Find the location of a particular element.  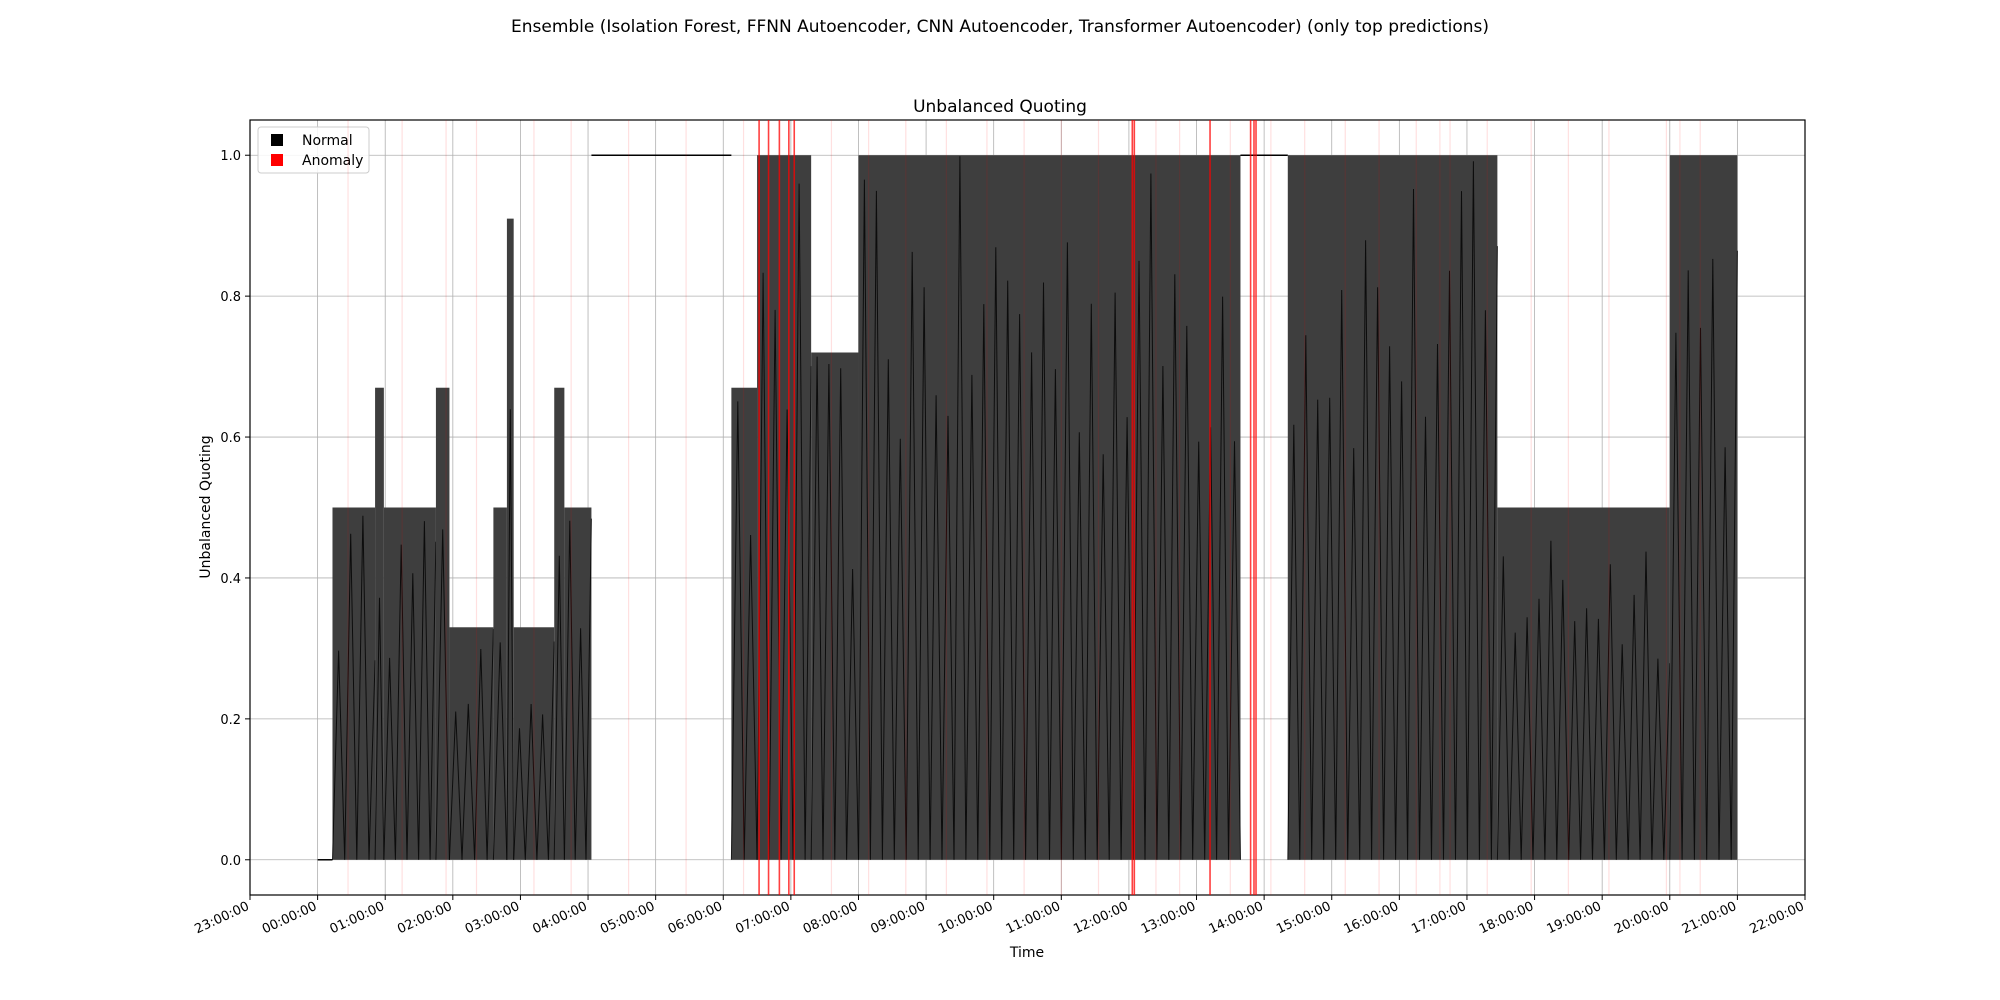

x-tick-label: 01:00:00 is located at coordinates (357, 918).